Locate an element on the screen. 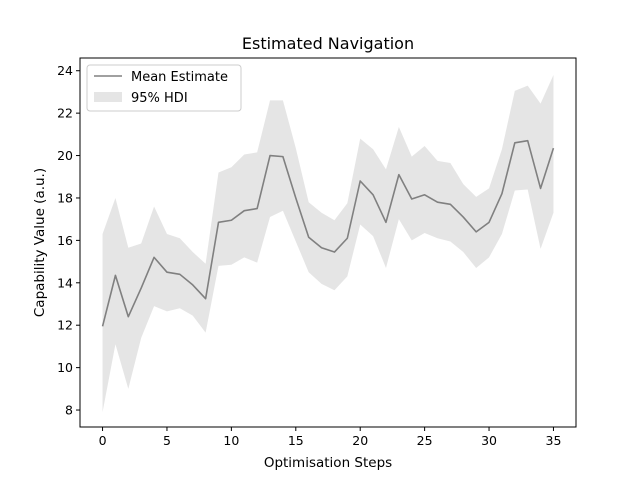  y-tick-label-20: 20 is located at coordinates (65, 155).